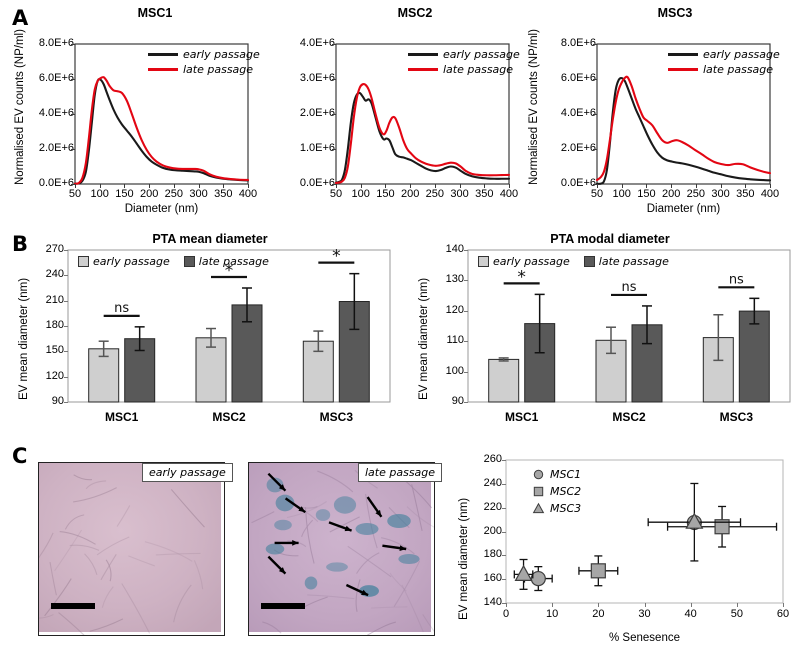 The width and height of the screenshot is (800, 652). I want to click on plot-area-msc3, so click(683, 114).